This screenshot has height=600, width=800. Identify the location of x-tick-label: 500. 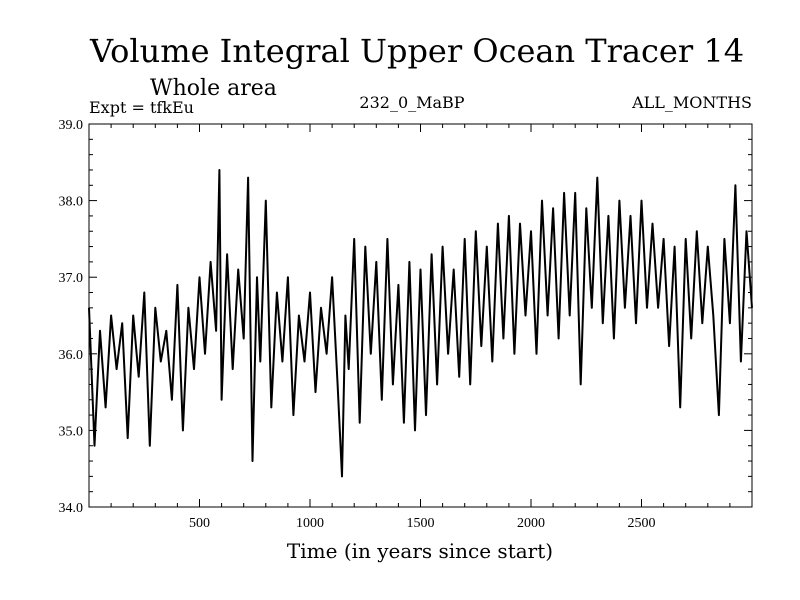
(199, 523).